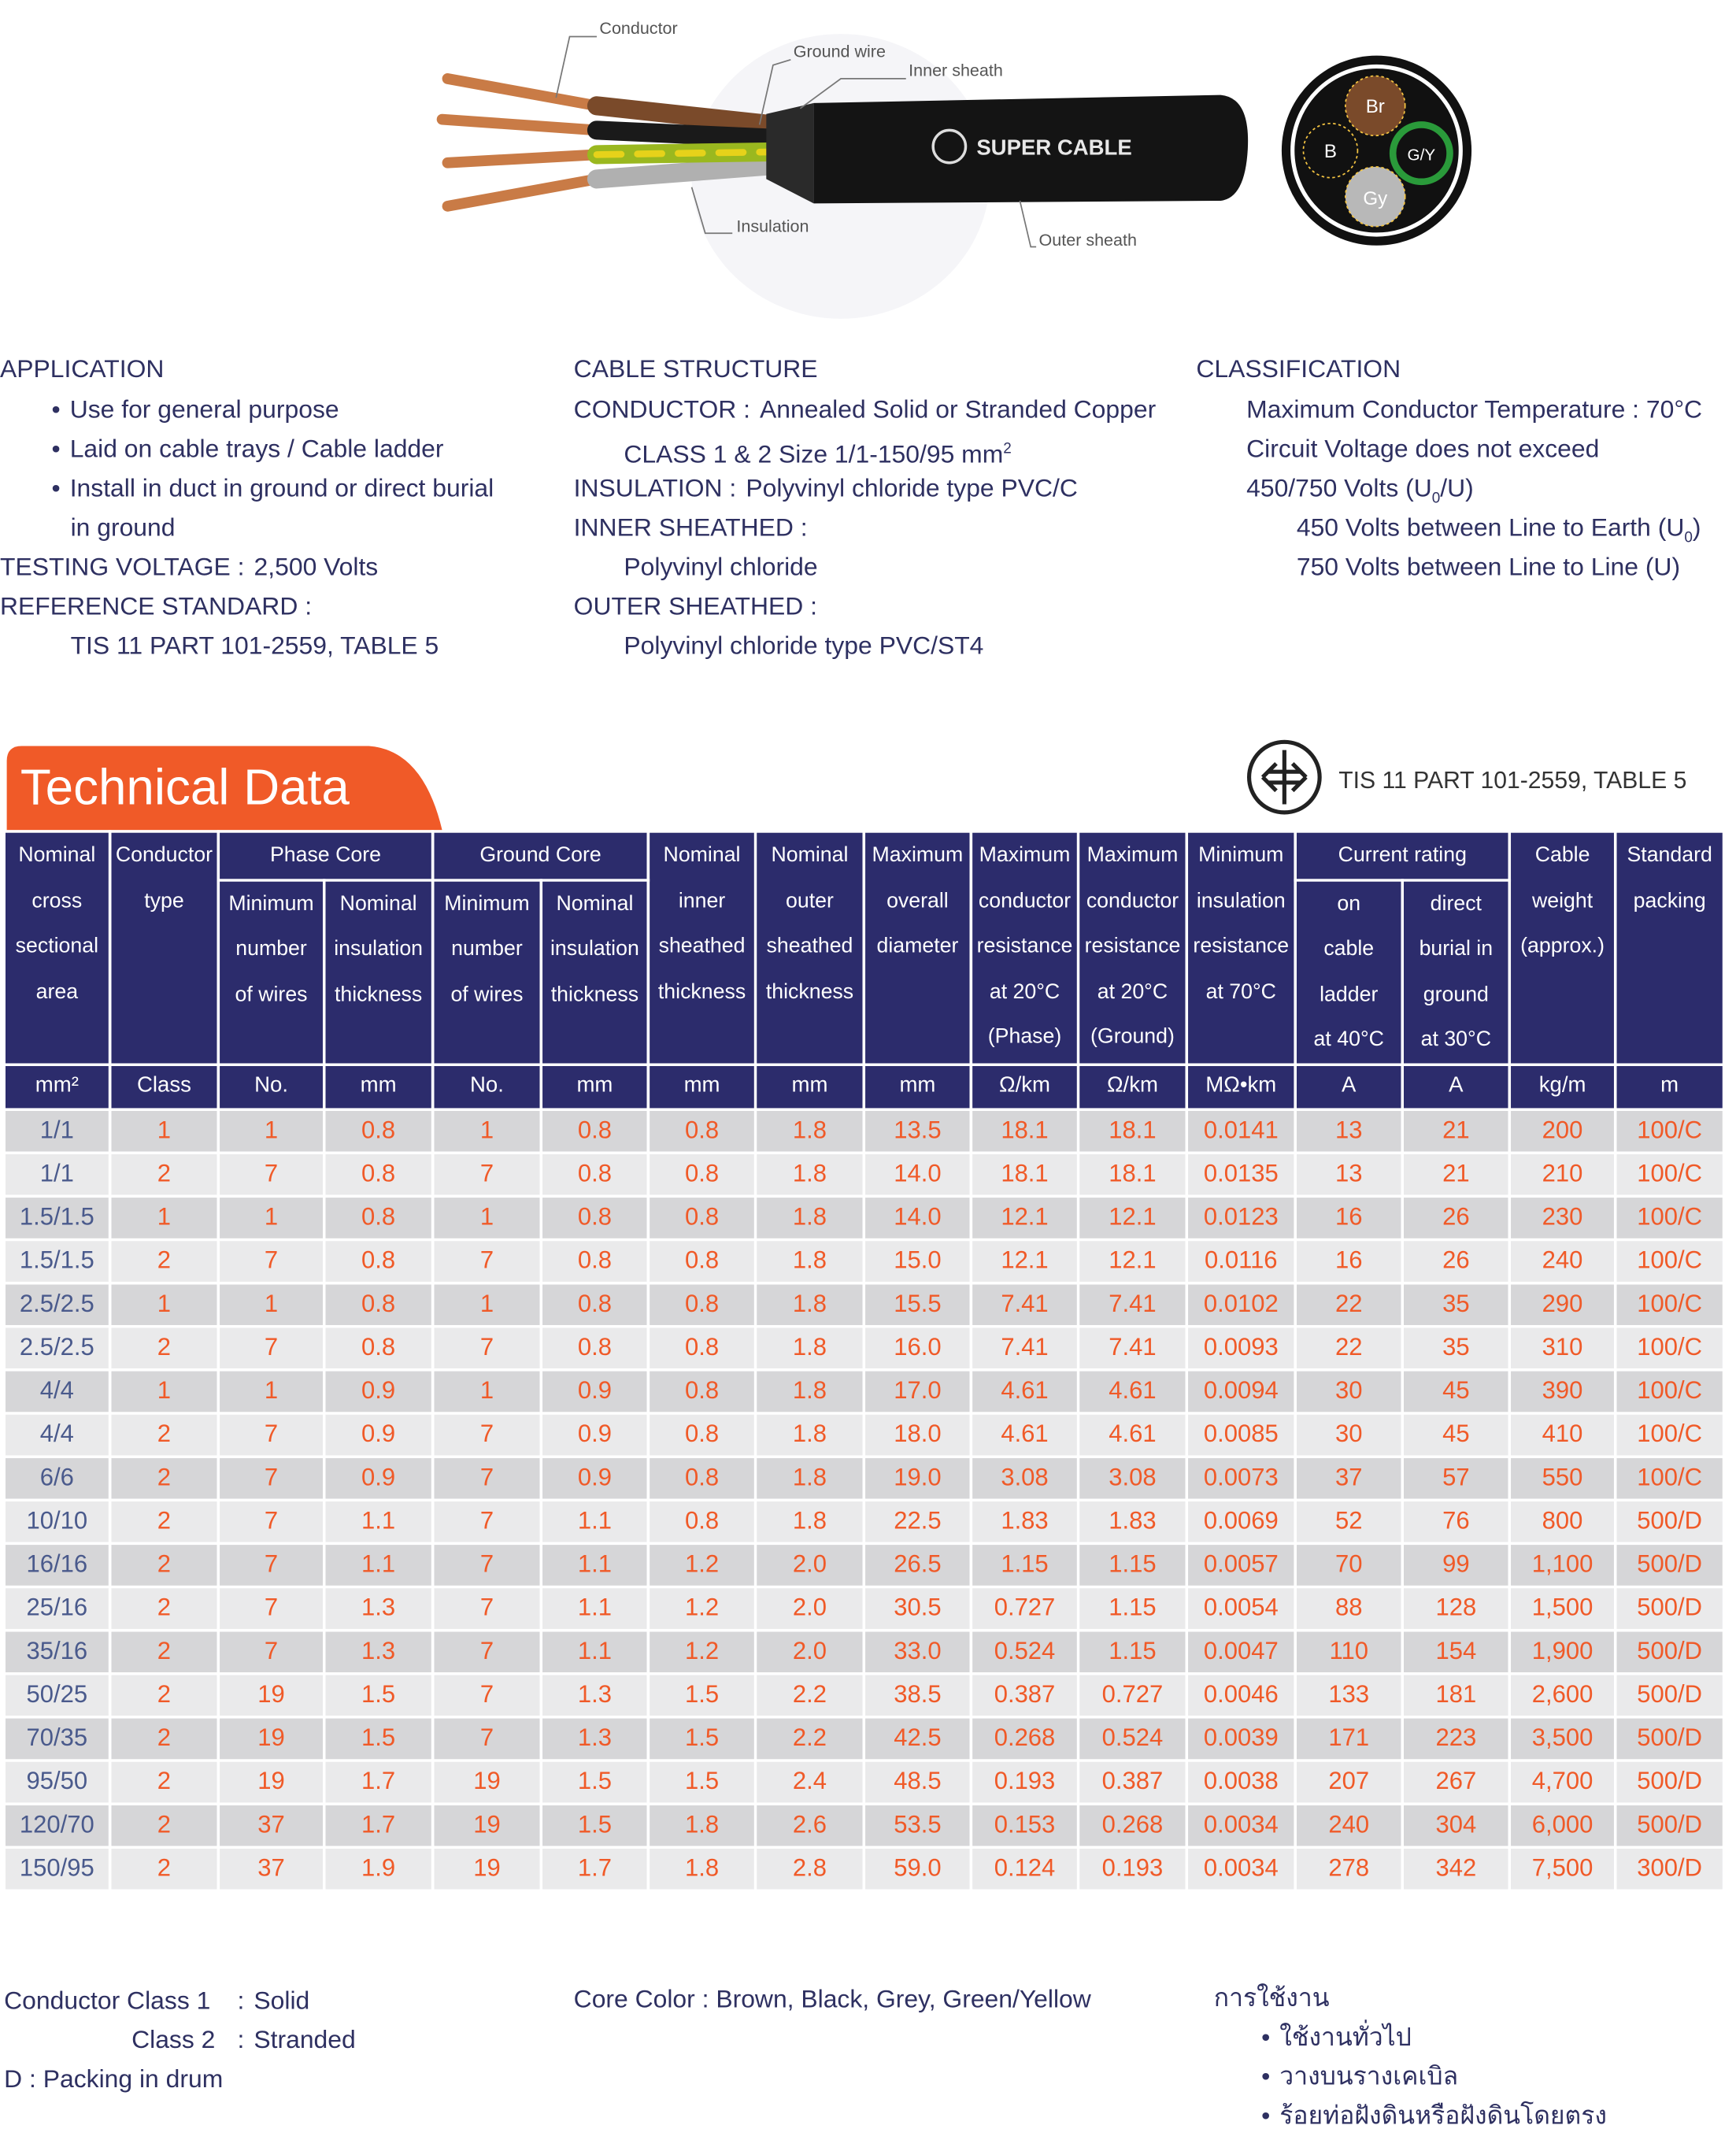 This screenshot has height=2140, width=1736. Describe the element at coordinates (1132, 1478) in the screenshot. I see `text: 3.08` at that location.